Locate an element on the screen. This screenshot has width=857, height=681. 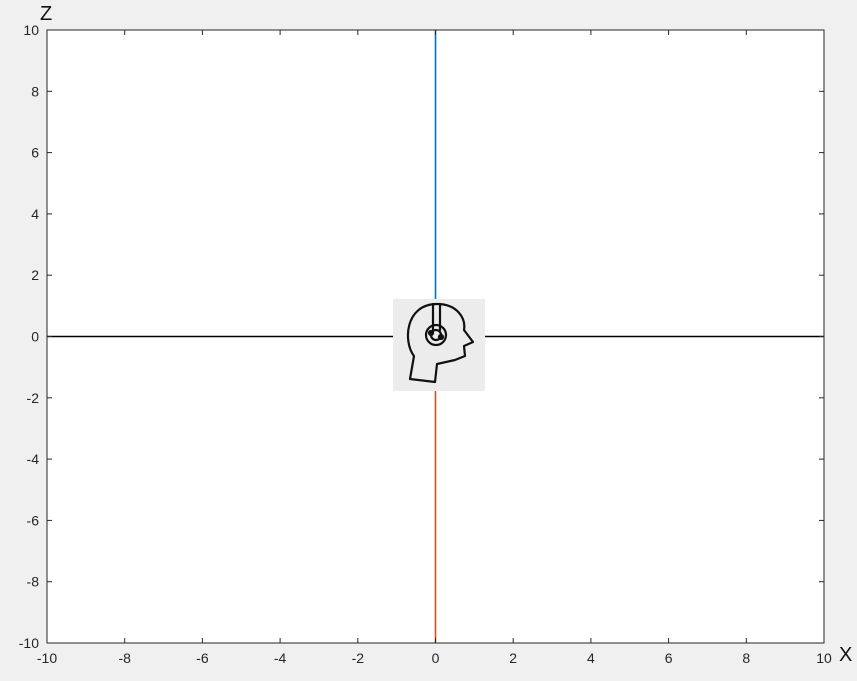
z-axis-letter: Z is located at coordinates (46, 14).